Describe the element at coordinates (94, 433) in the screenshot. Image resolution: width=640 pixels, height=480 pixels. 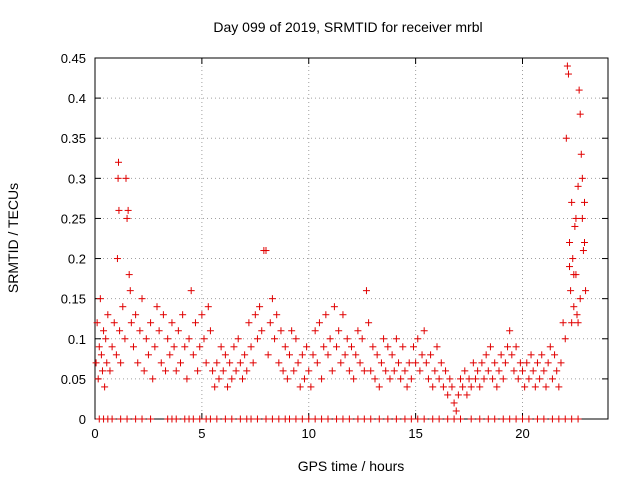
I see `x-tick-label: 0` at that location.